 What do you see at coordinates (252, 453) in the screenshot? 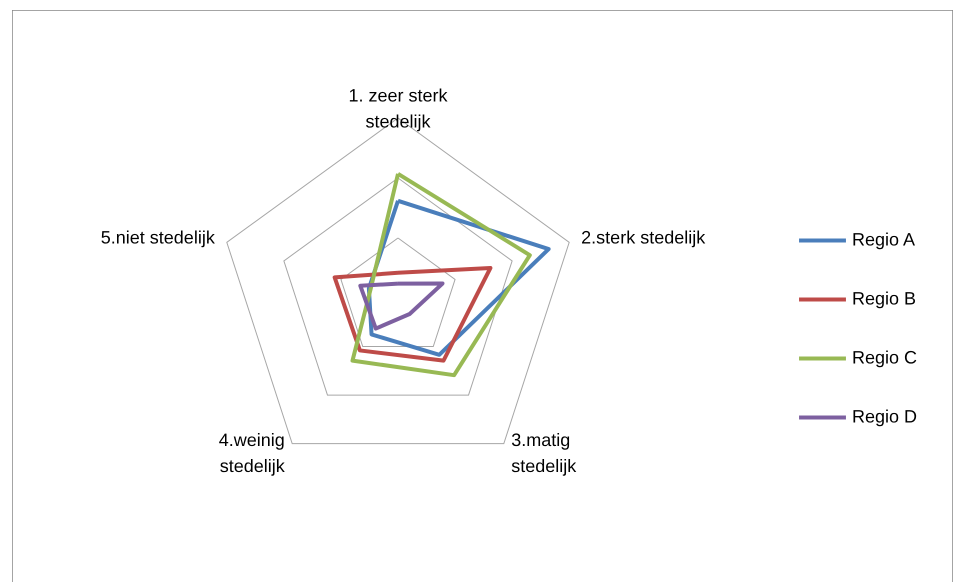
I see `spoke-label: 4.weinig stedelijk` at bounding box center [252, 453].